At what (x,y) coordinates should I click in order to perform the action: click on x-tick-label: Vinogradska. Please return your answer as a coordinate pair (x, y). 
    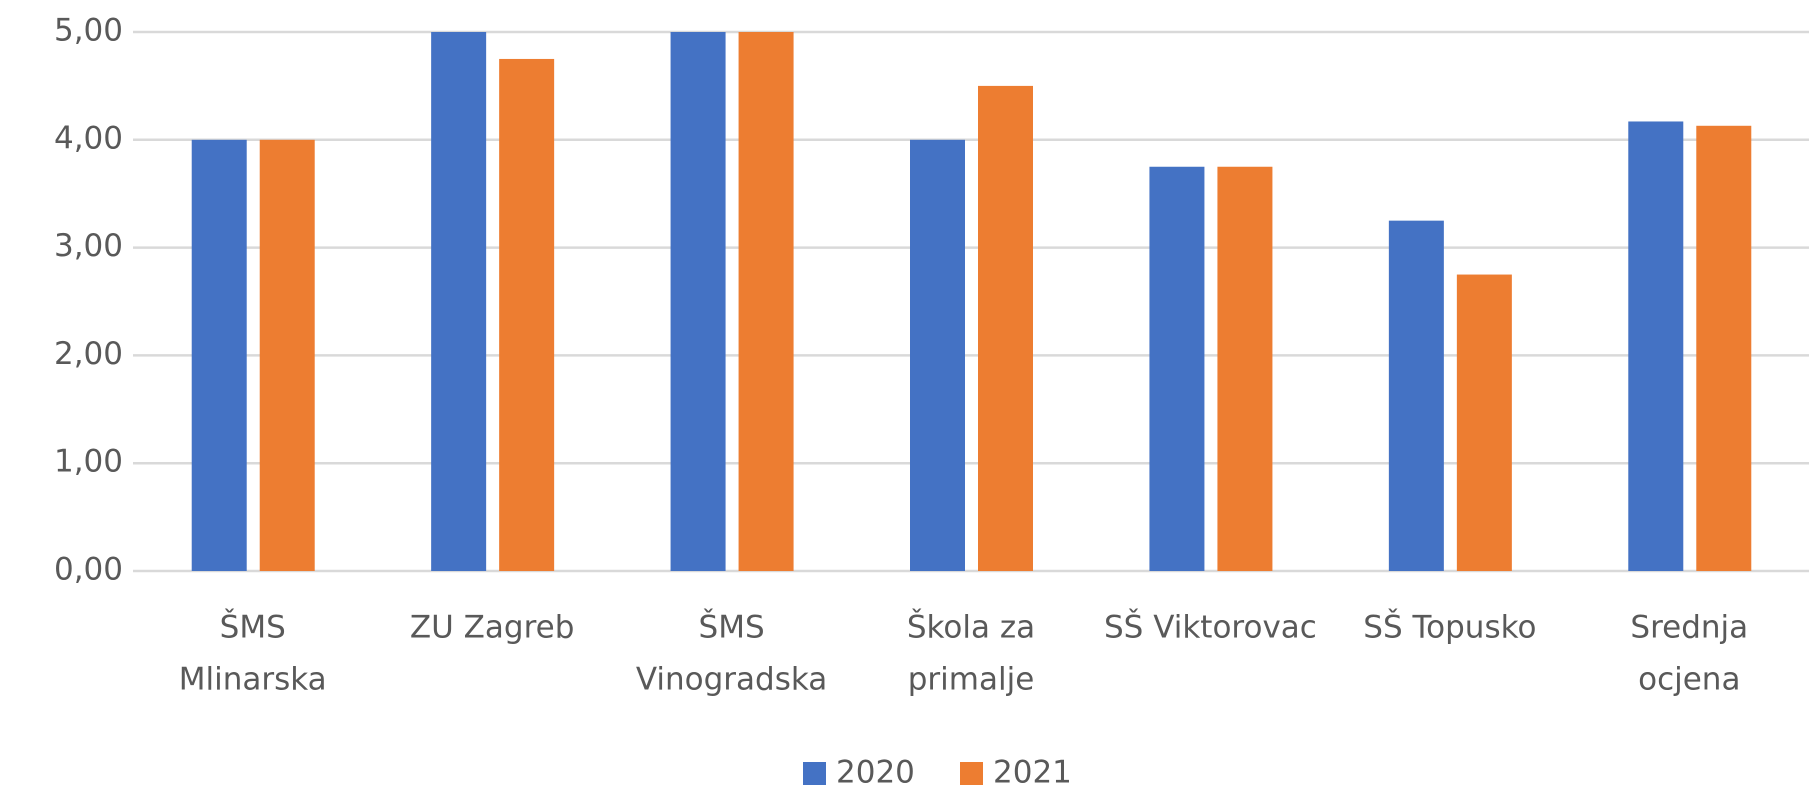
    Looking at the image, I should click on (731, 680).